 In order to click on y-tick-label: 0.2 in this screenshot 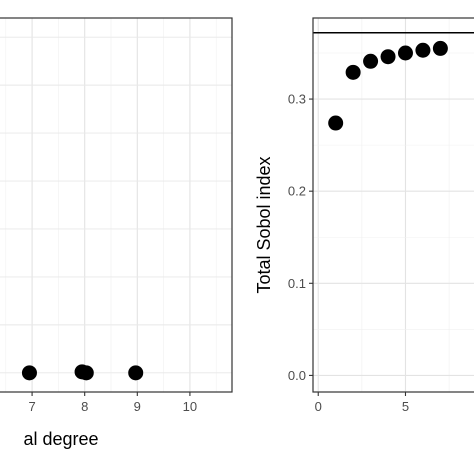, I will do `click(297, 191)`.